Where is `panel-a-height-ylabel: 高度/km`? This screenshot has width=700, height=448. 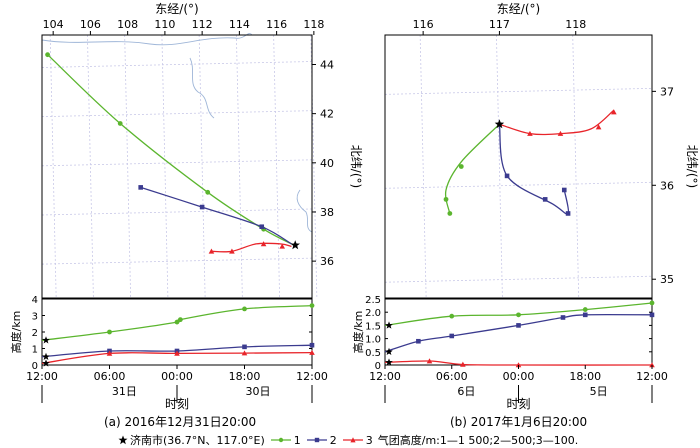 panel-a-height-ylabel: 高度/km is located at coordinates (16, 332).